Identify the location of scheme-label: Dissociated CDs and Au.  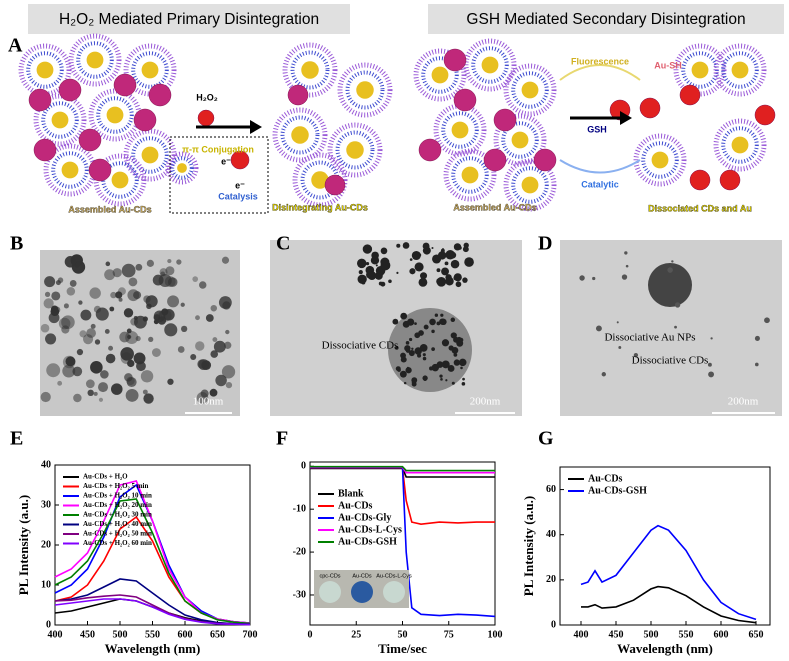
(700, 208).